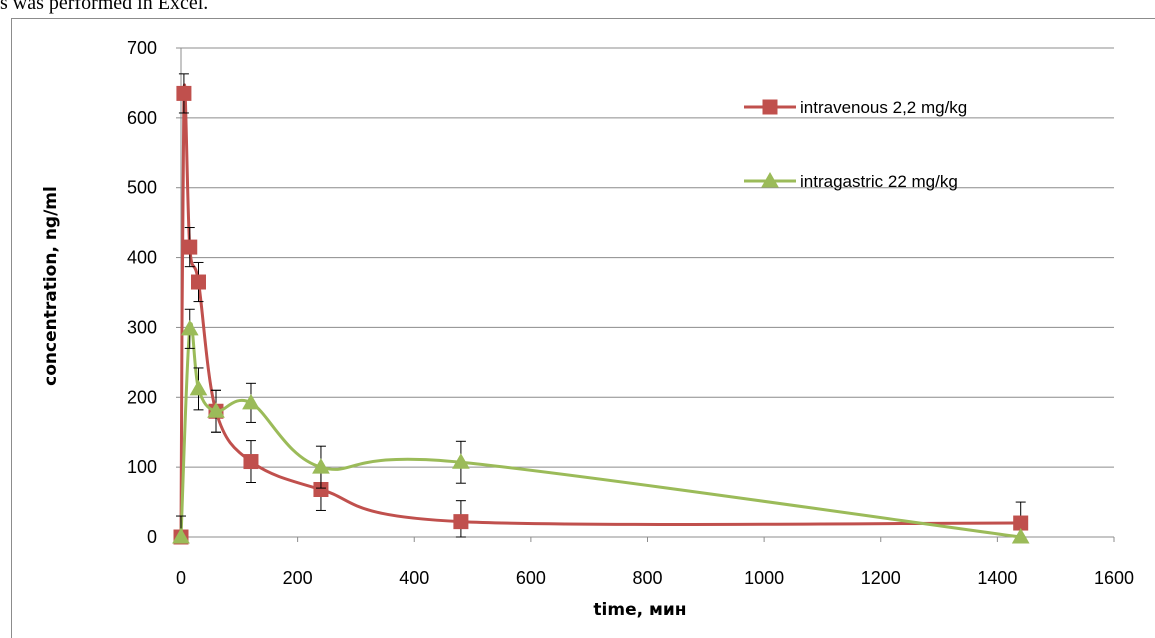 The image size is (1155, 638). I want to click on legend-label-intragastric: intragastric 22 mg/kg, so click(879, 181).